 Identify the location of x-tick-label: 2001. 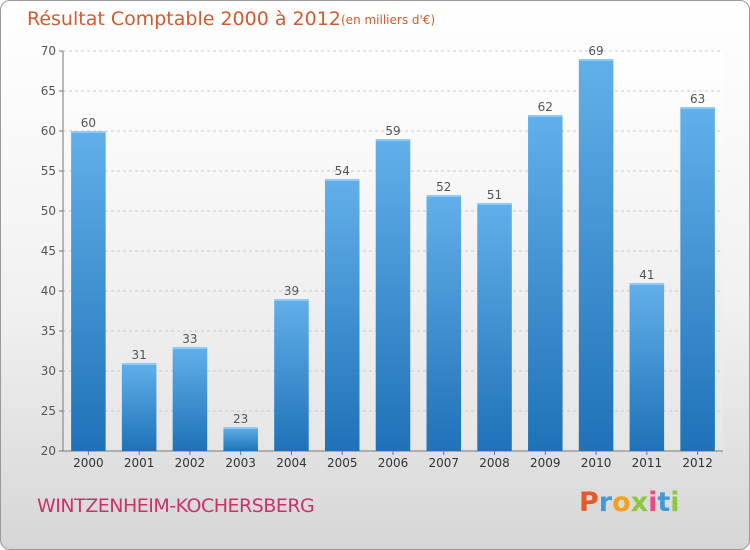
(139, 463).